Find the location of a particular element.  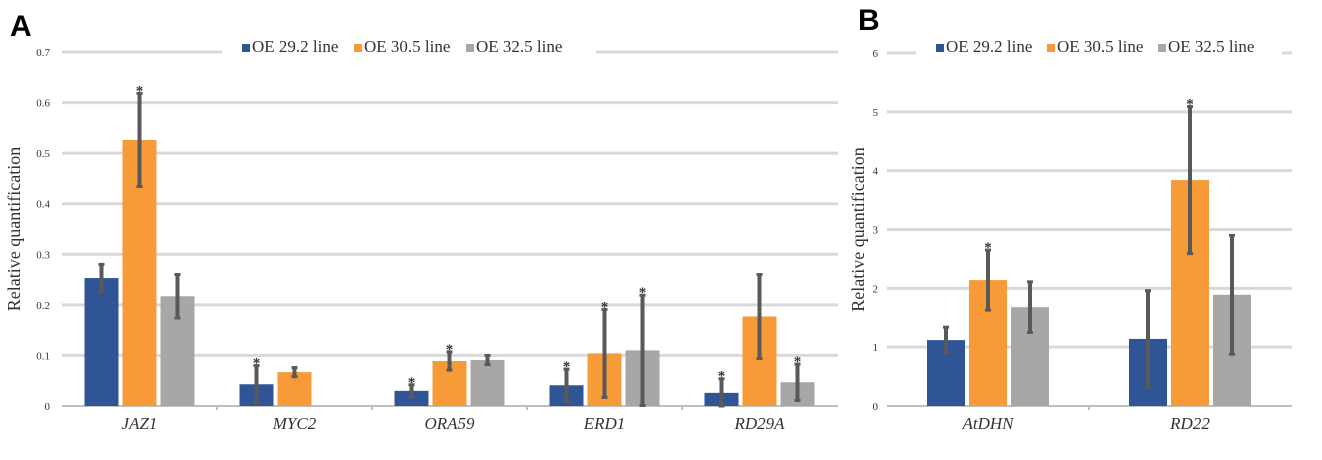

x-category-label: ERD1 is located at coordinates (604, 423).